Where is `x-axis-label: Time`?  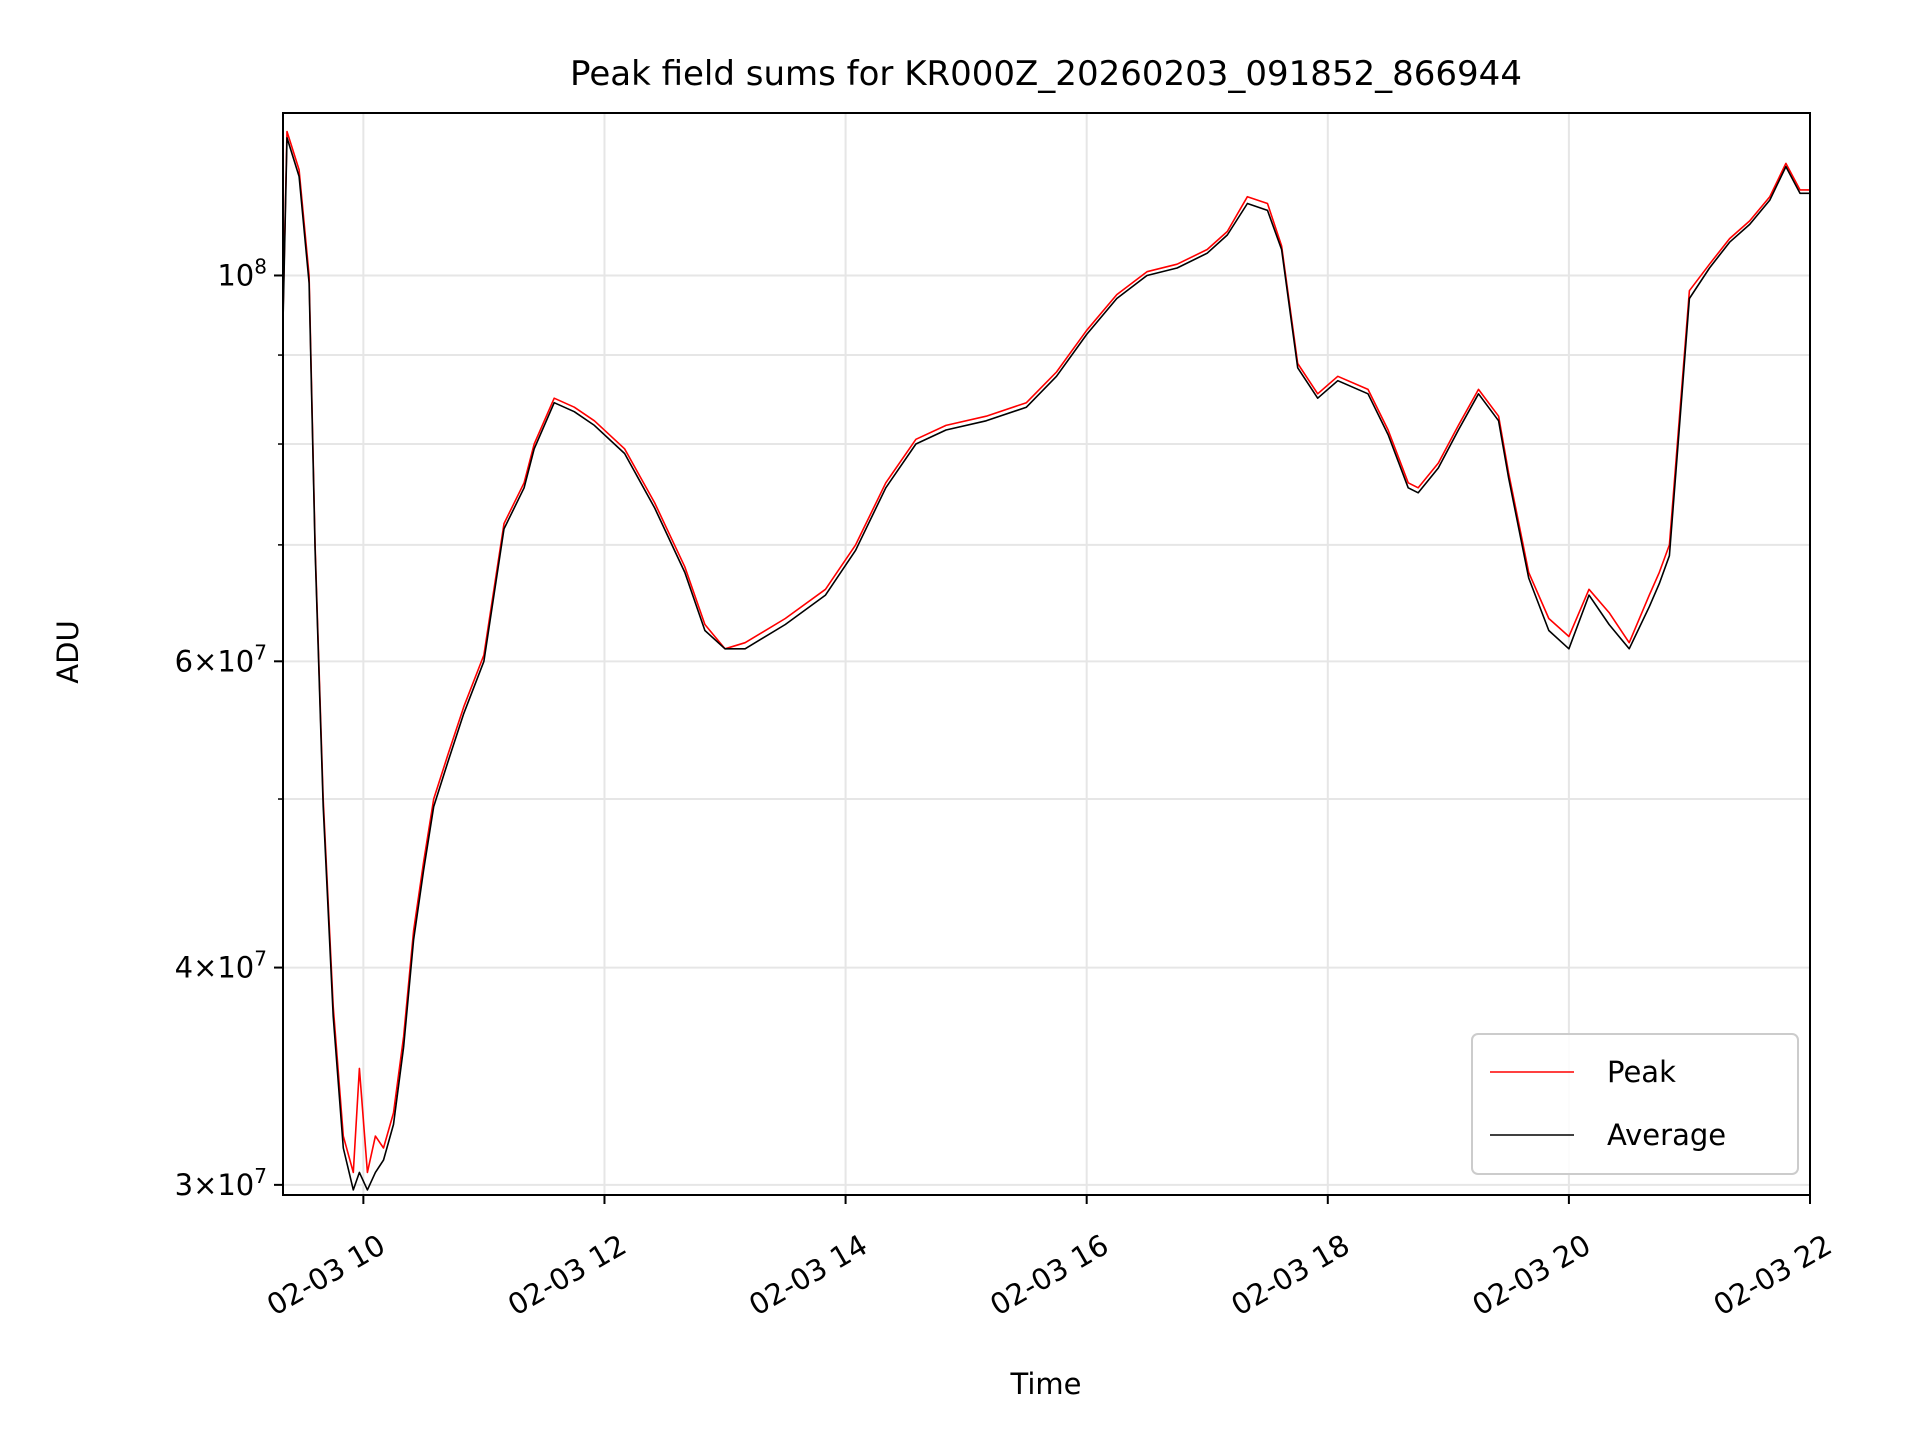
x-axis-label: Time is located at coordinates (1046, 1384).